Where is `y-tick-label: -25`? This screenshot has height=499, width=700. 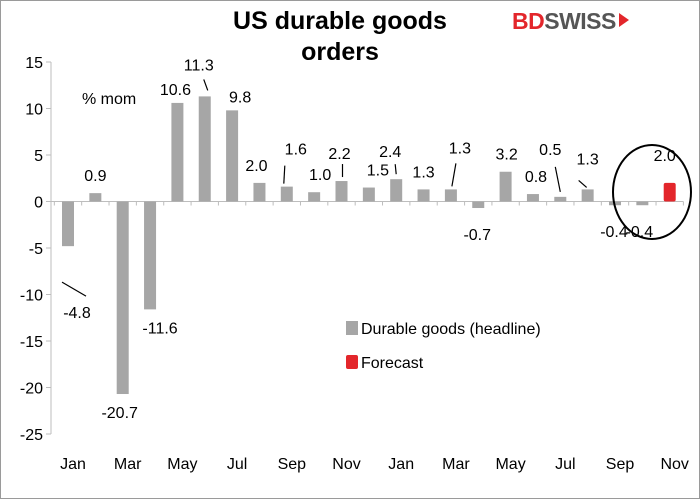
y-tick-label: -25 is located at coordinates (31, 435).